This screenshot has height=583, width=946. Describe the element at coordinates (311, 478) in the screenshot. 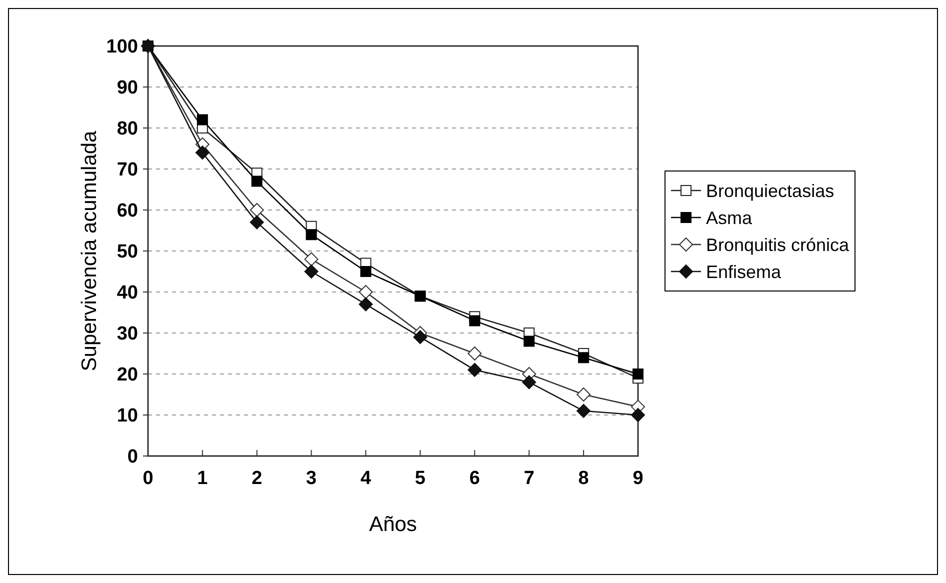

I see `x-tick-label: 3` at that location.